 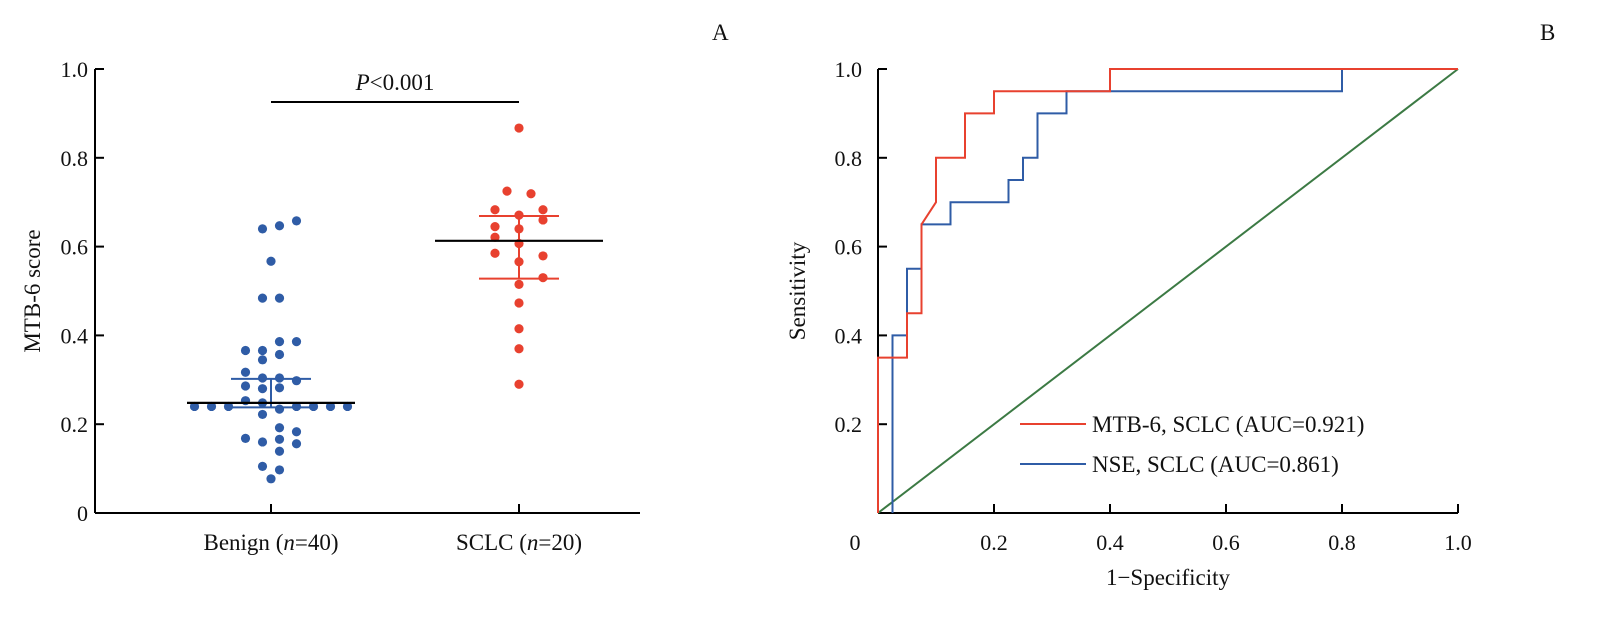 What do you see at coordinates (362, 82) in the screenshot?
I see `p-italic: P` at bounding box center [362, 82].